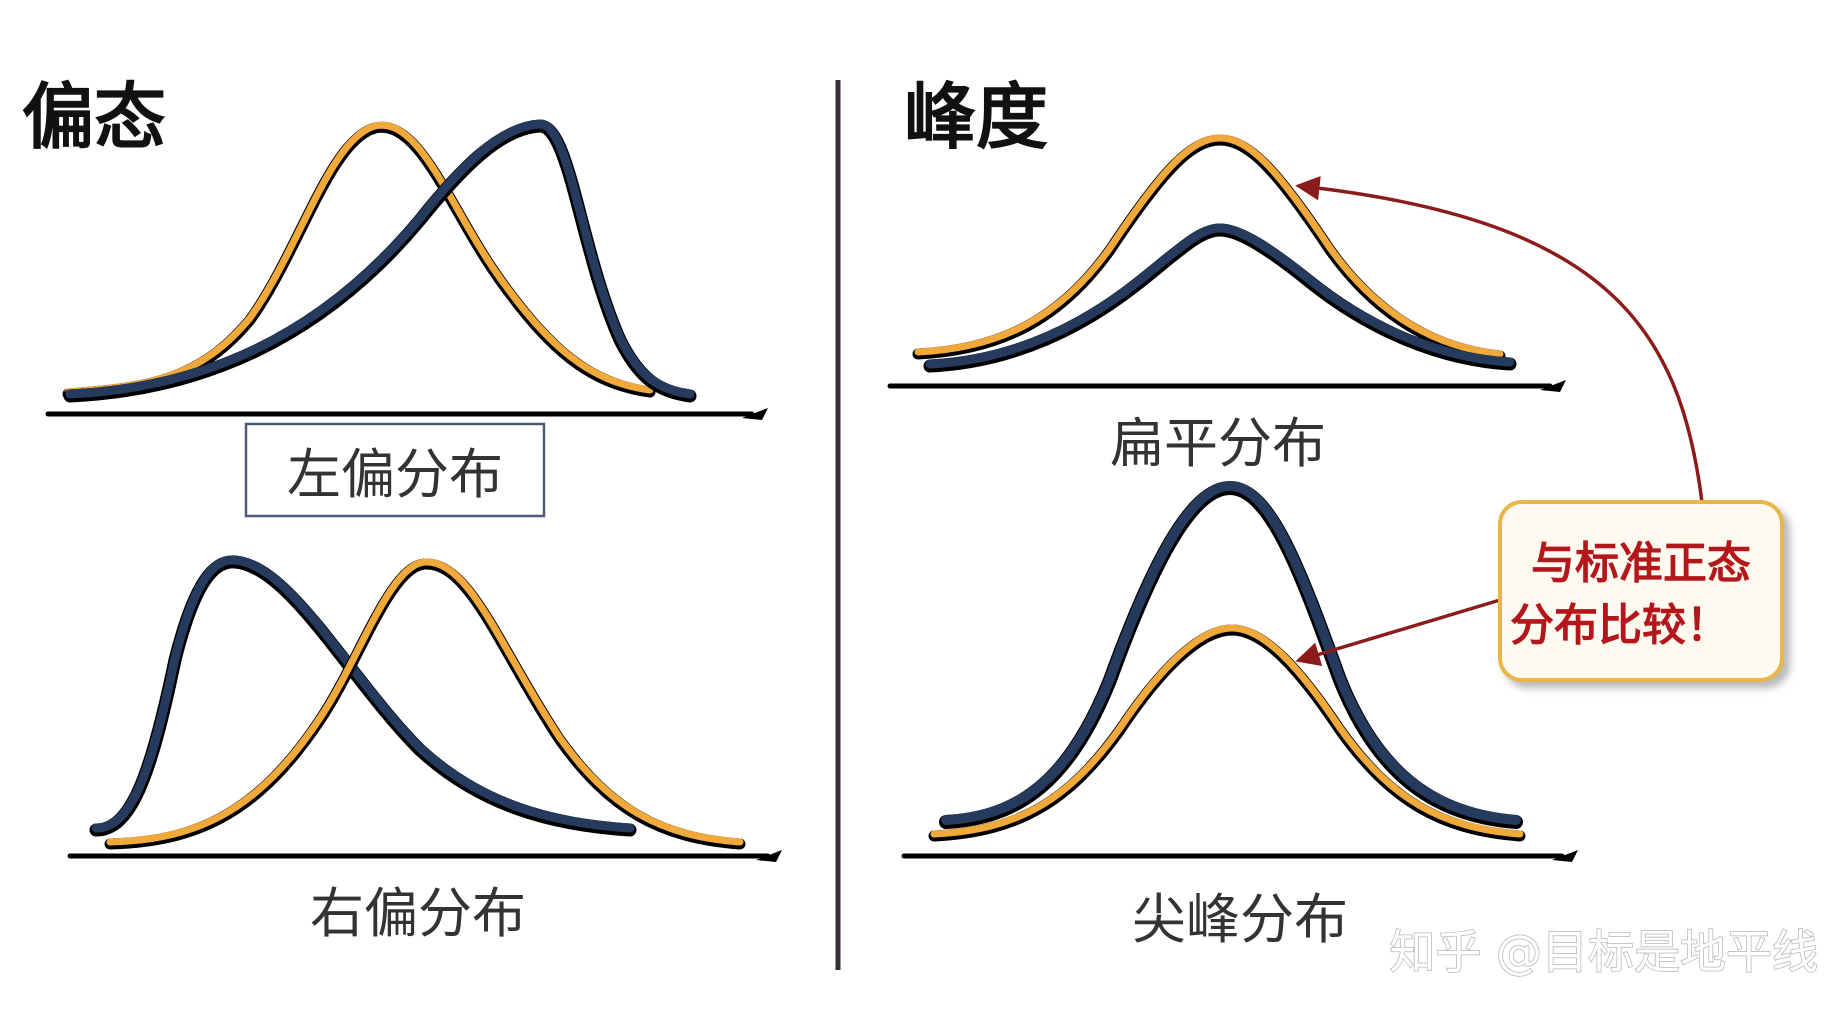  I want to click on comparison-callout: 与标准正态 分布比较！, so click(1539, 428).